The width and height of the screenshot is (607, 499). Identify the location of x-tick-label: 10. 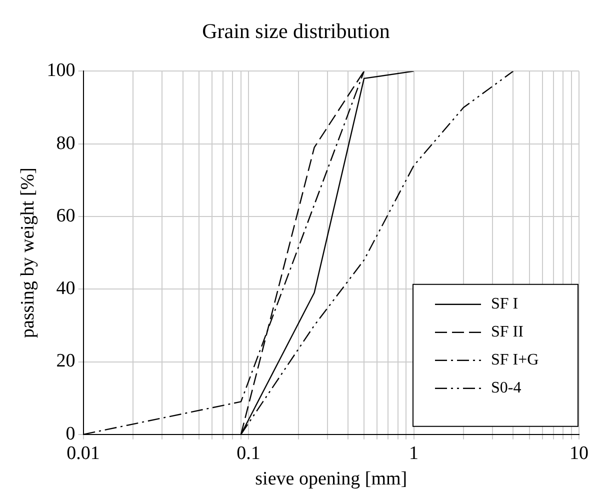
(579, 453).